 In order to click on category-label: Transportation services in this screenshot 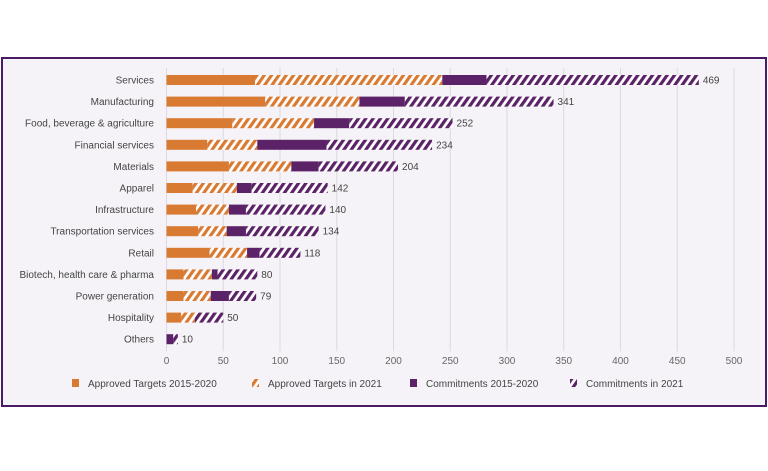, I will do `click(102, 232)`.